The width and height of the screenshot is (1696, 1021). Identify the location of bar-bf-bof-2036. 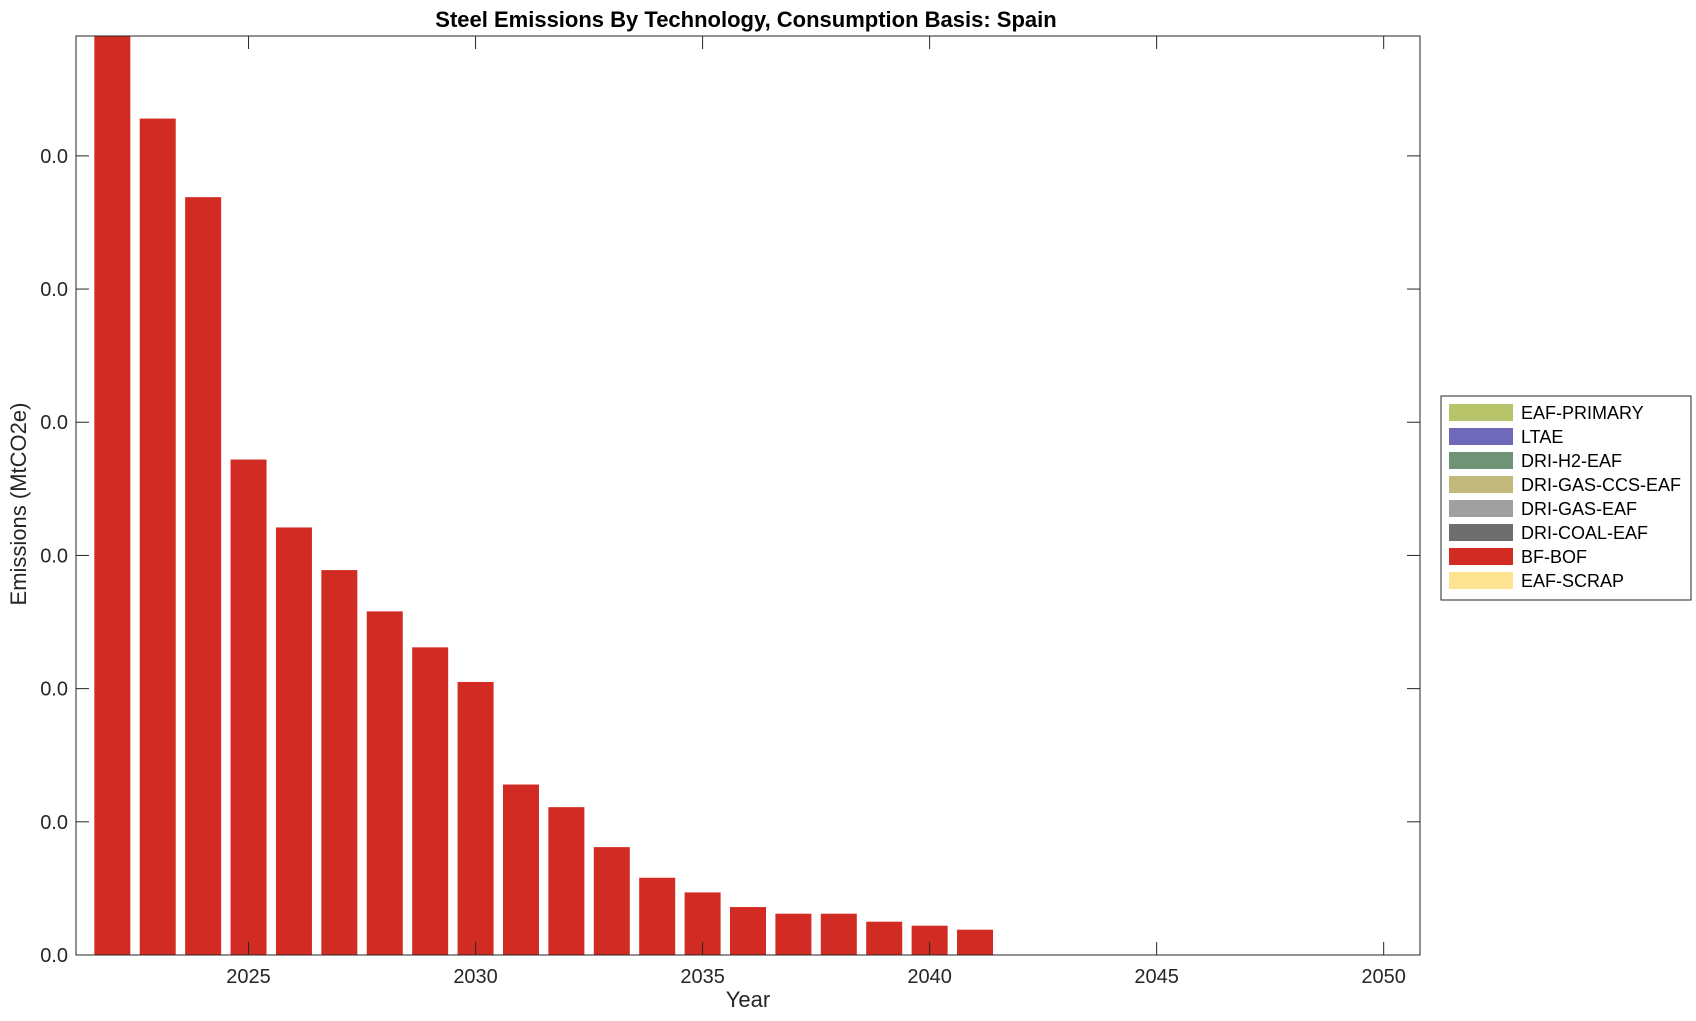
(748, 931).